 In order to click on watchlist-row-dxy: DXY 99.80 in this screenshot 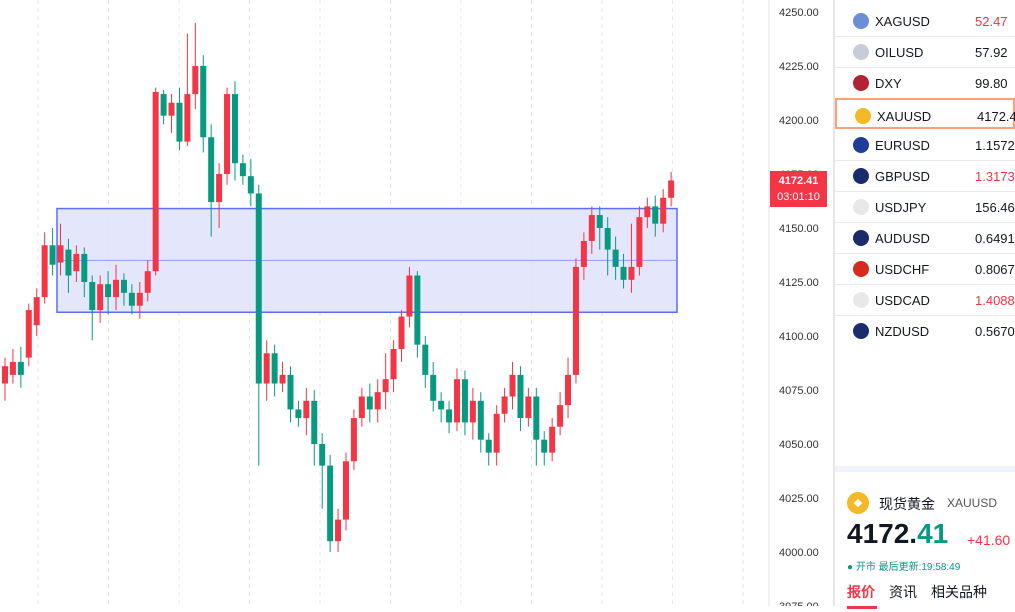, I will do `click(925, 83)`.